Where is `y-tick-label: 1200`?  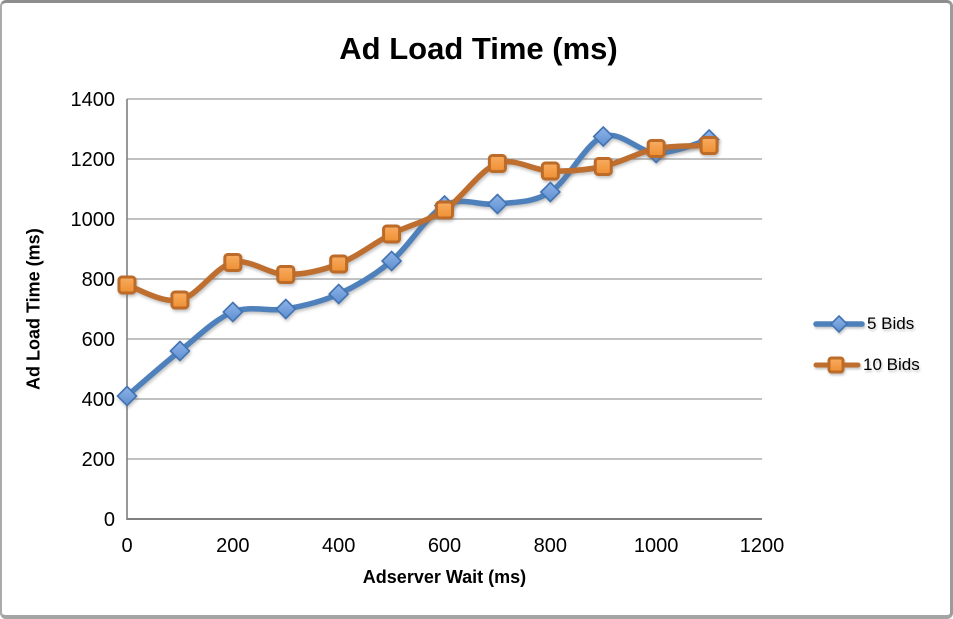 y-tick-label: 1200 is located at coordinates (93, 160).